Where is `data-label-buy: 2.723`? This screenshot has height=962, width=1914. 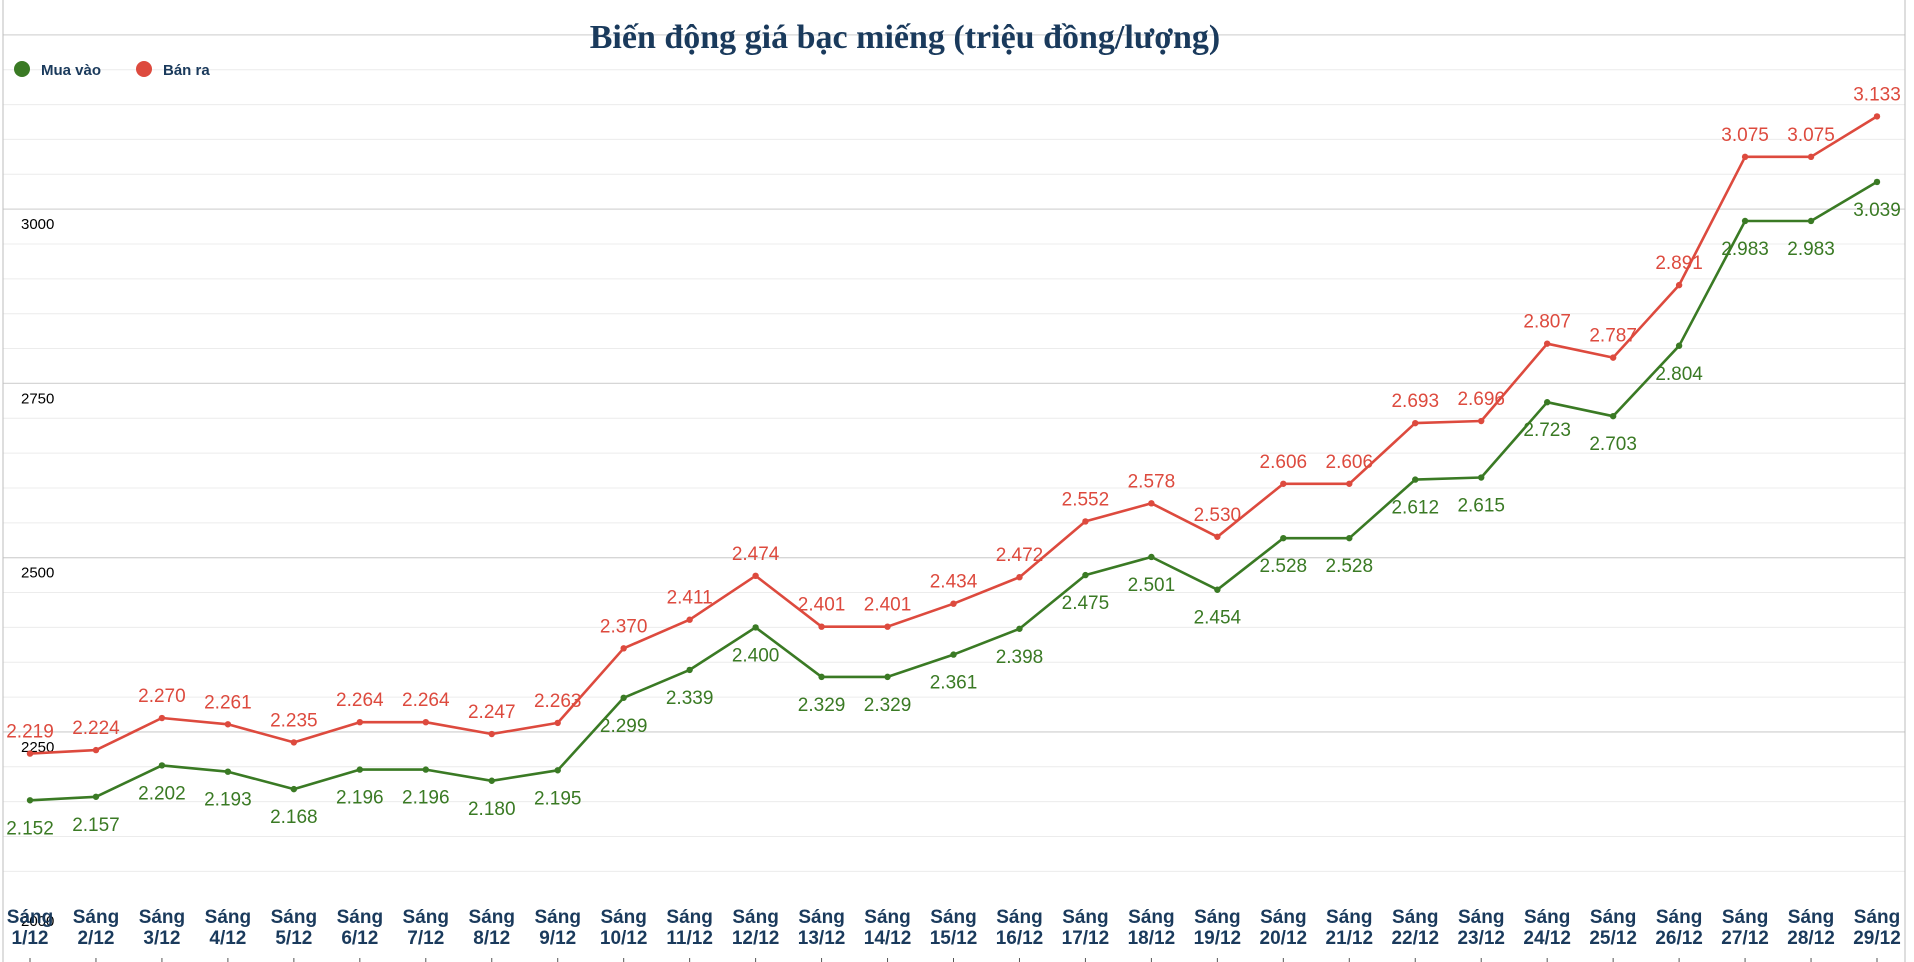
data-label-buy: 2.723 is located at coordinates (1547, 430).